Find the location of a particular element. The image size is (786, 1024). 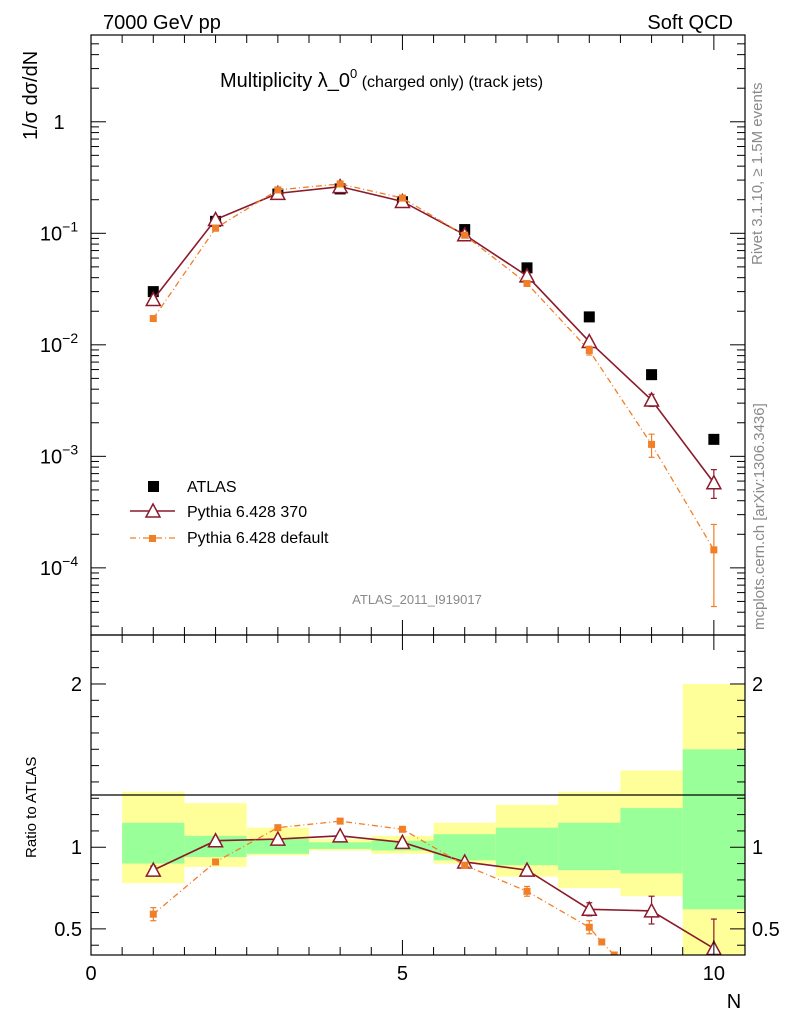

y-tick-label: 10⁻⁴ is located at coordinates (59, 566).